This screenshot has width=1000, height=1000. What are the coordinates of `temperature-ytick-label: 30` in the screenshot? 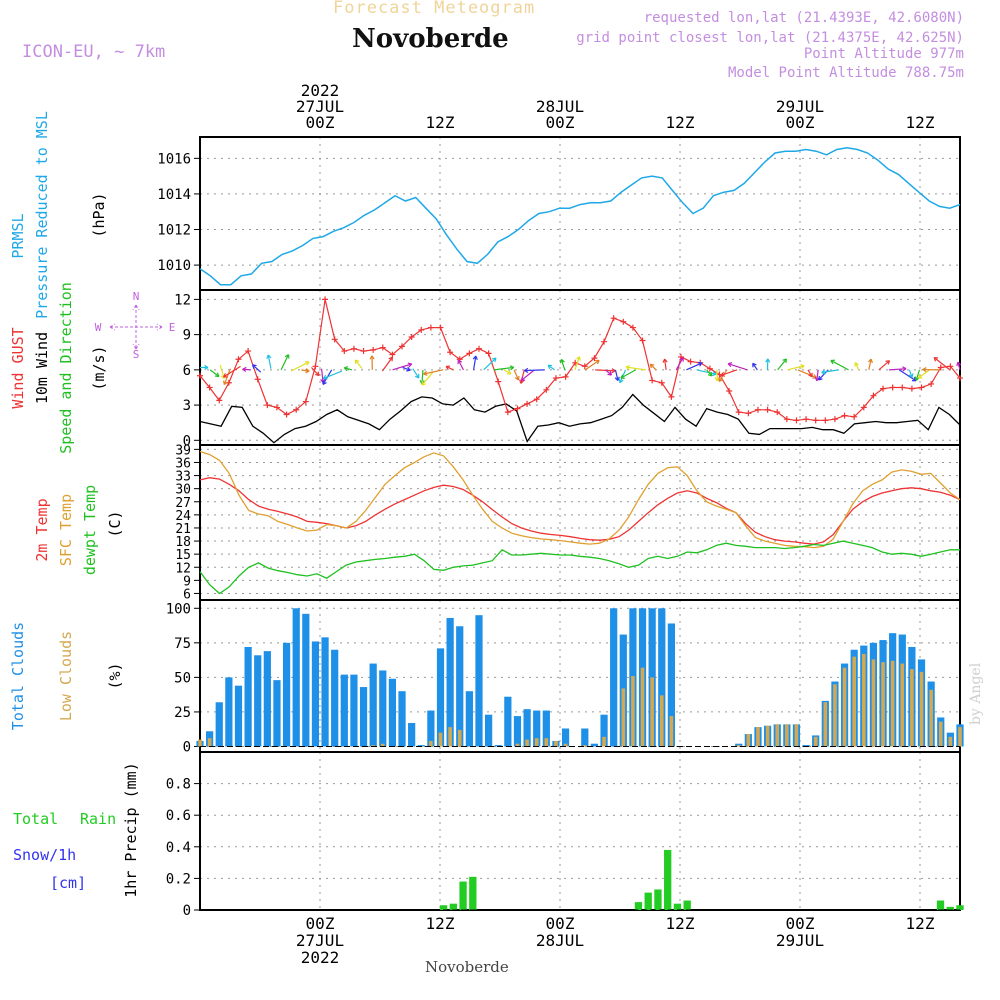 It's located at (183, 490).